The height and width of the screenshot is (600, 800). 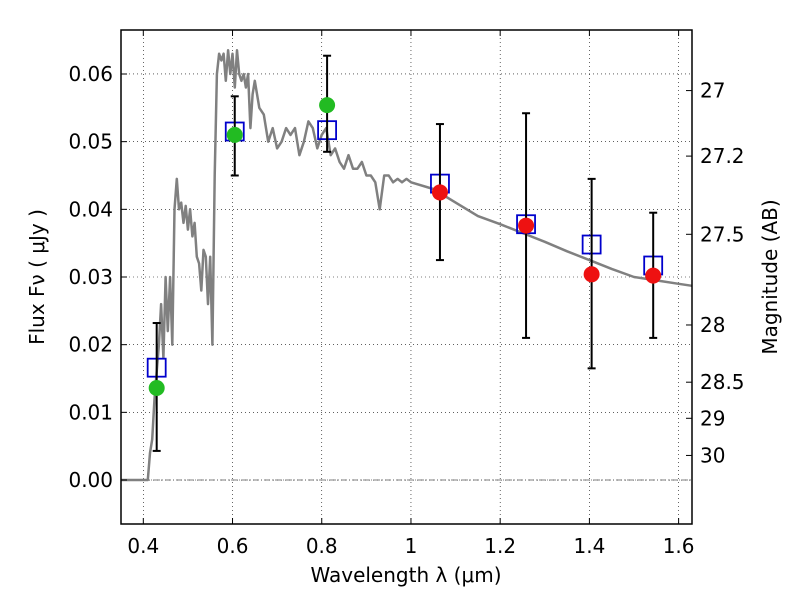 What do you see at coordinates (90, 209) in the screenshot?
I see `y-tick-label: 0.04` at bounding box center [90, 209].